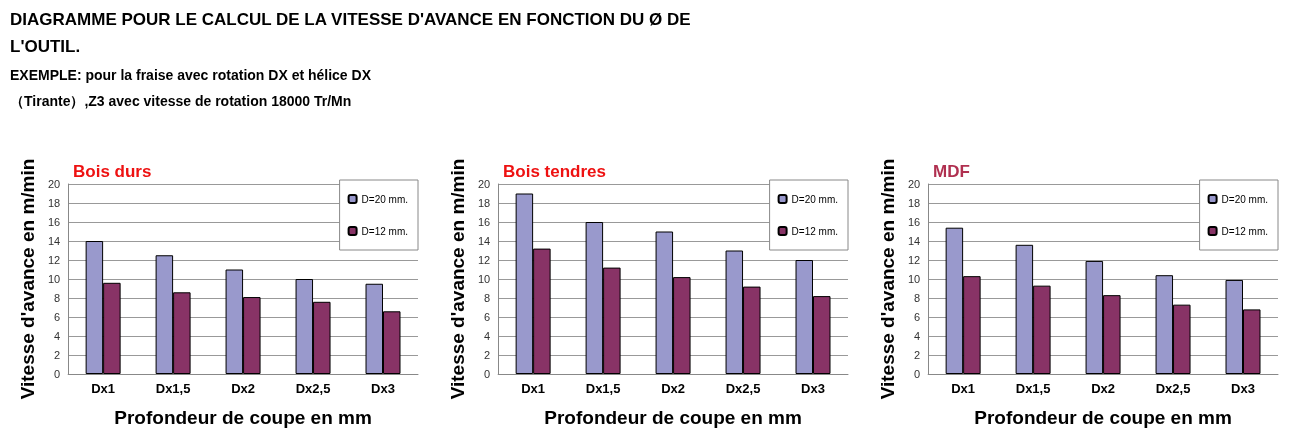  Describe the element at coordinates (112, 171) in the screenshot. I see `chart-title: Bois durs` at that location.